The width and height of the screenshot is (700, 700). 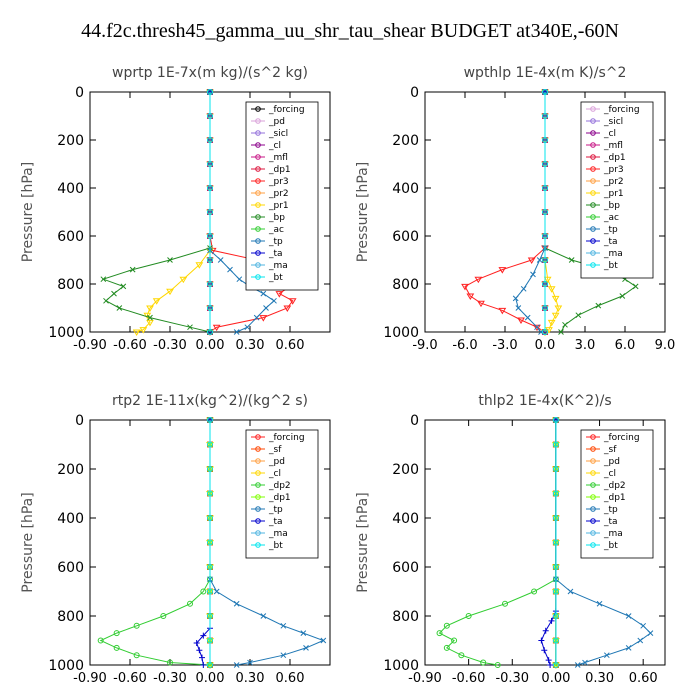 What do you see at coordinates (610, 266) in the screenshot?
I see `legend-label: _bt` at bounding box center [610, 266].